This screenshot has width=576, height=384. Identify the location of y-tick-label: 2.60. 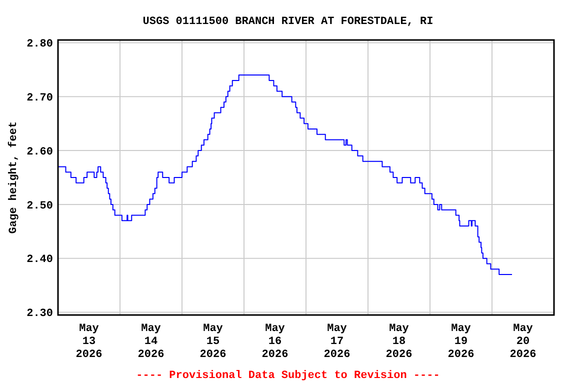
(39, 152).